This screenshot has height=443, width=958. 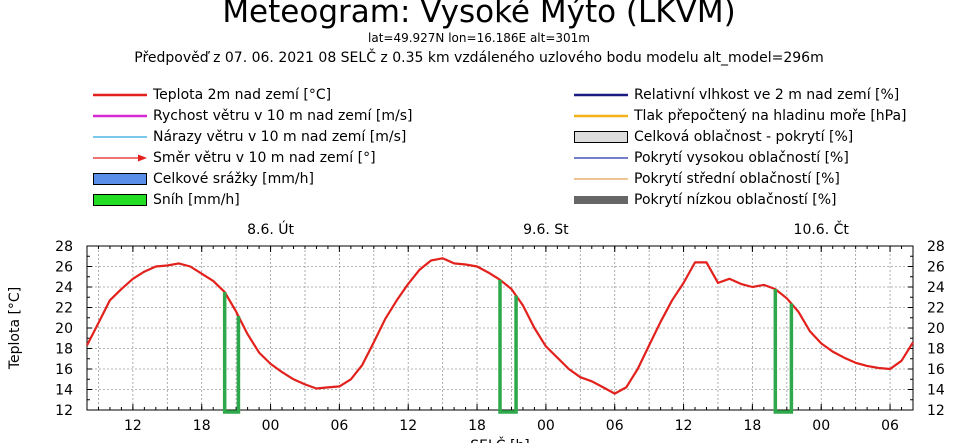 What do you see at coordinates (64, 329) in the screenshot?
I see `y-tick-label-left: 20` at bounding box center [64, 329].